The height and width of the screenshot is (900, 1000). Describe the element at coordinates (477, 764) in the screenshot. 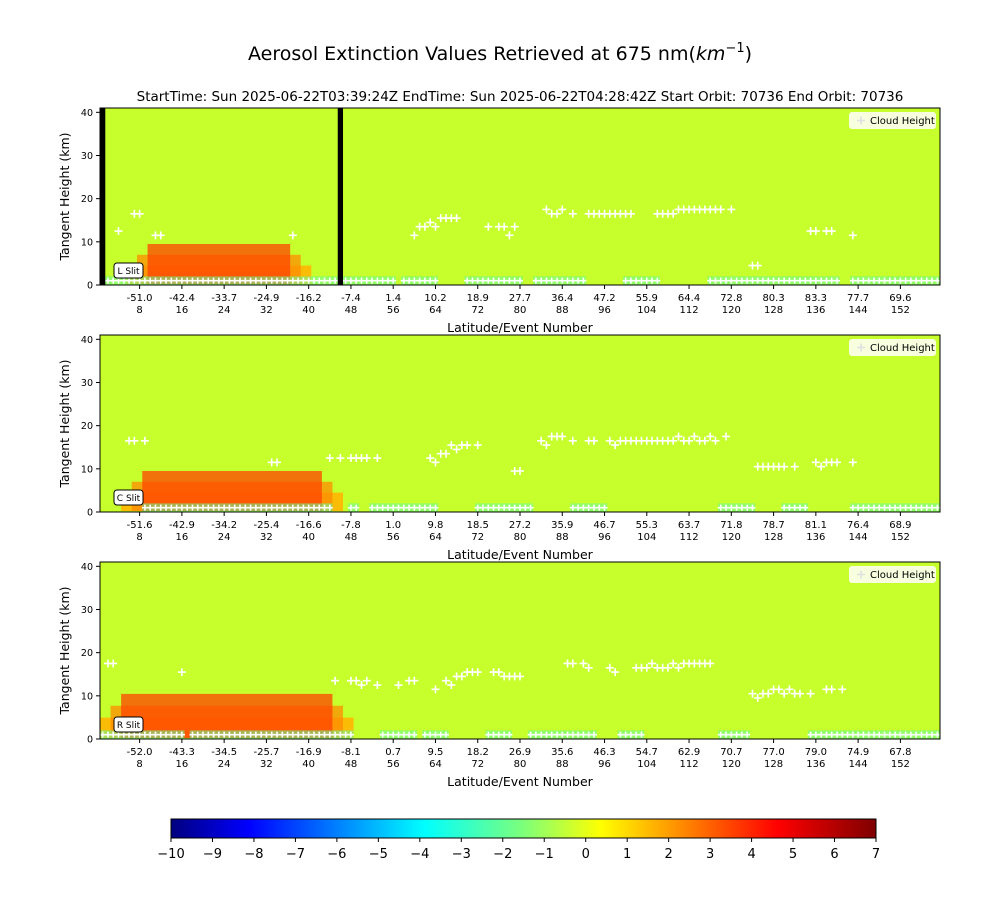

I see `x-tick-event-number: 72` at that location.